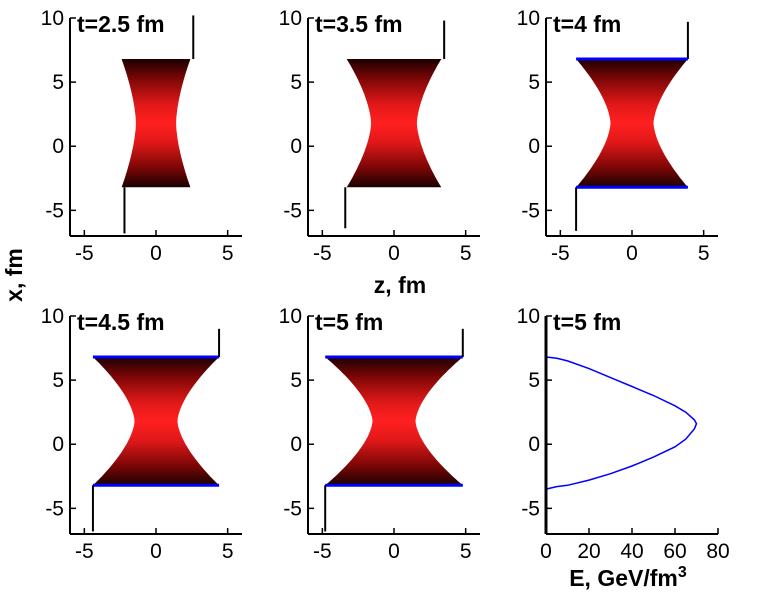  What do you see at coordinates (621, 423) in the screenshot?
I see `energy-curve` at bounding box center [621, 423].